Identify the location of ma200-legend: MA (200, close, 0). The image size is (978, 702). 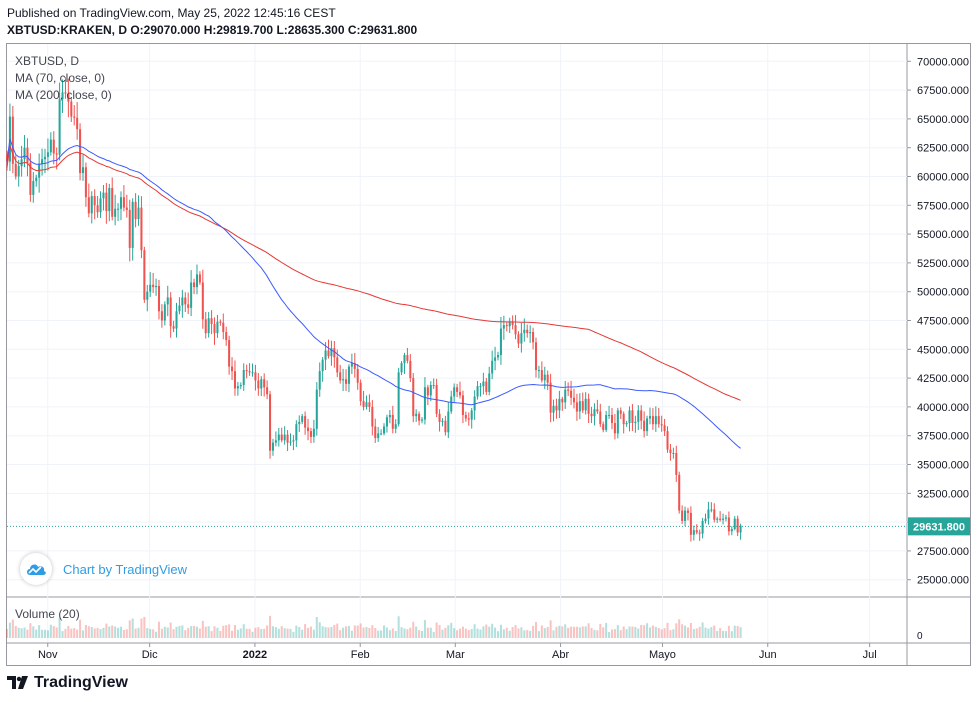
(63, 95).